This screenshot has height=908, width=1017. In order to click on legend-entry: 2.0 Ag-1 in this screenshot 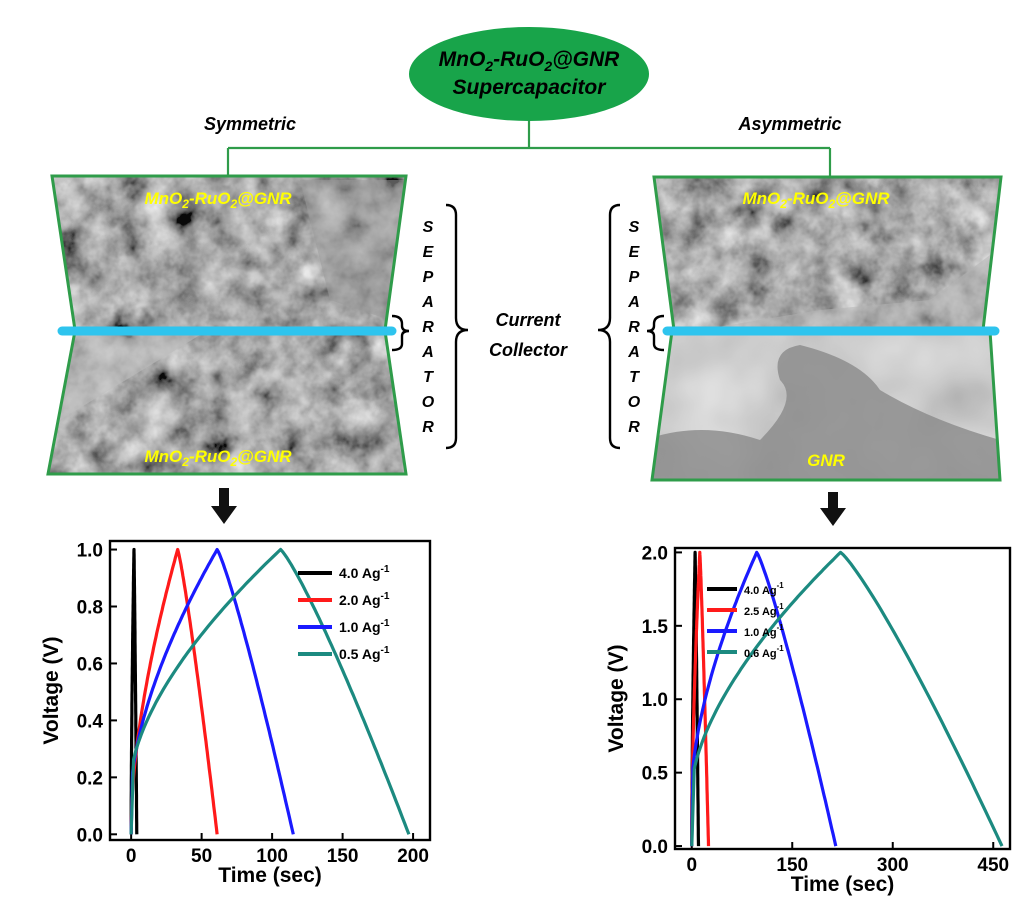, I will do `click(364, 599)`.